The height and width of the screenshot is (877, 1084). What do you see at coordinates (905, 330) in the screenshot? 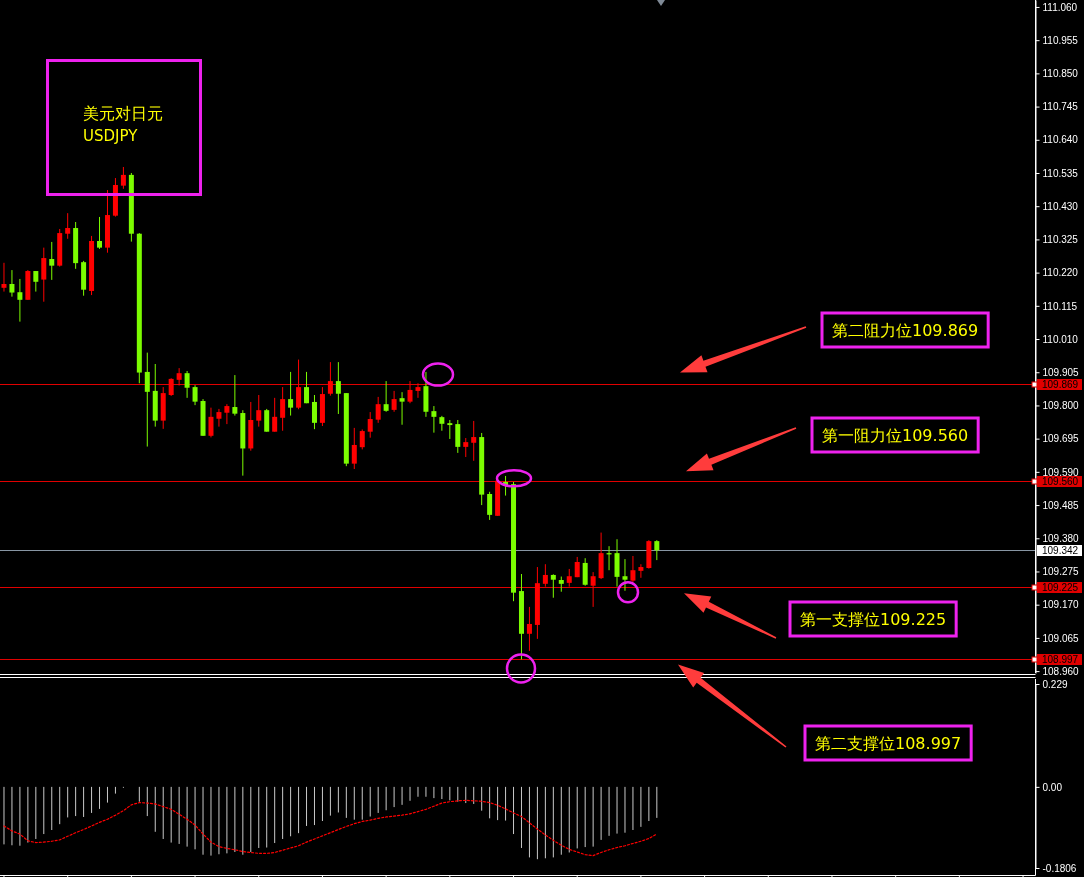
I see `annotation: 第二阻力位109.869` at bounding box center [905, 330].